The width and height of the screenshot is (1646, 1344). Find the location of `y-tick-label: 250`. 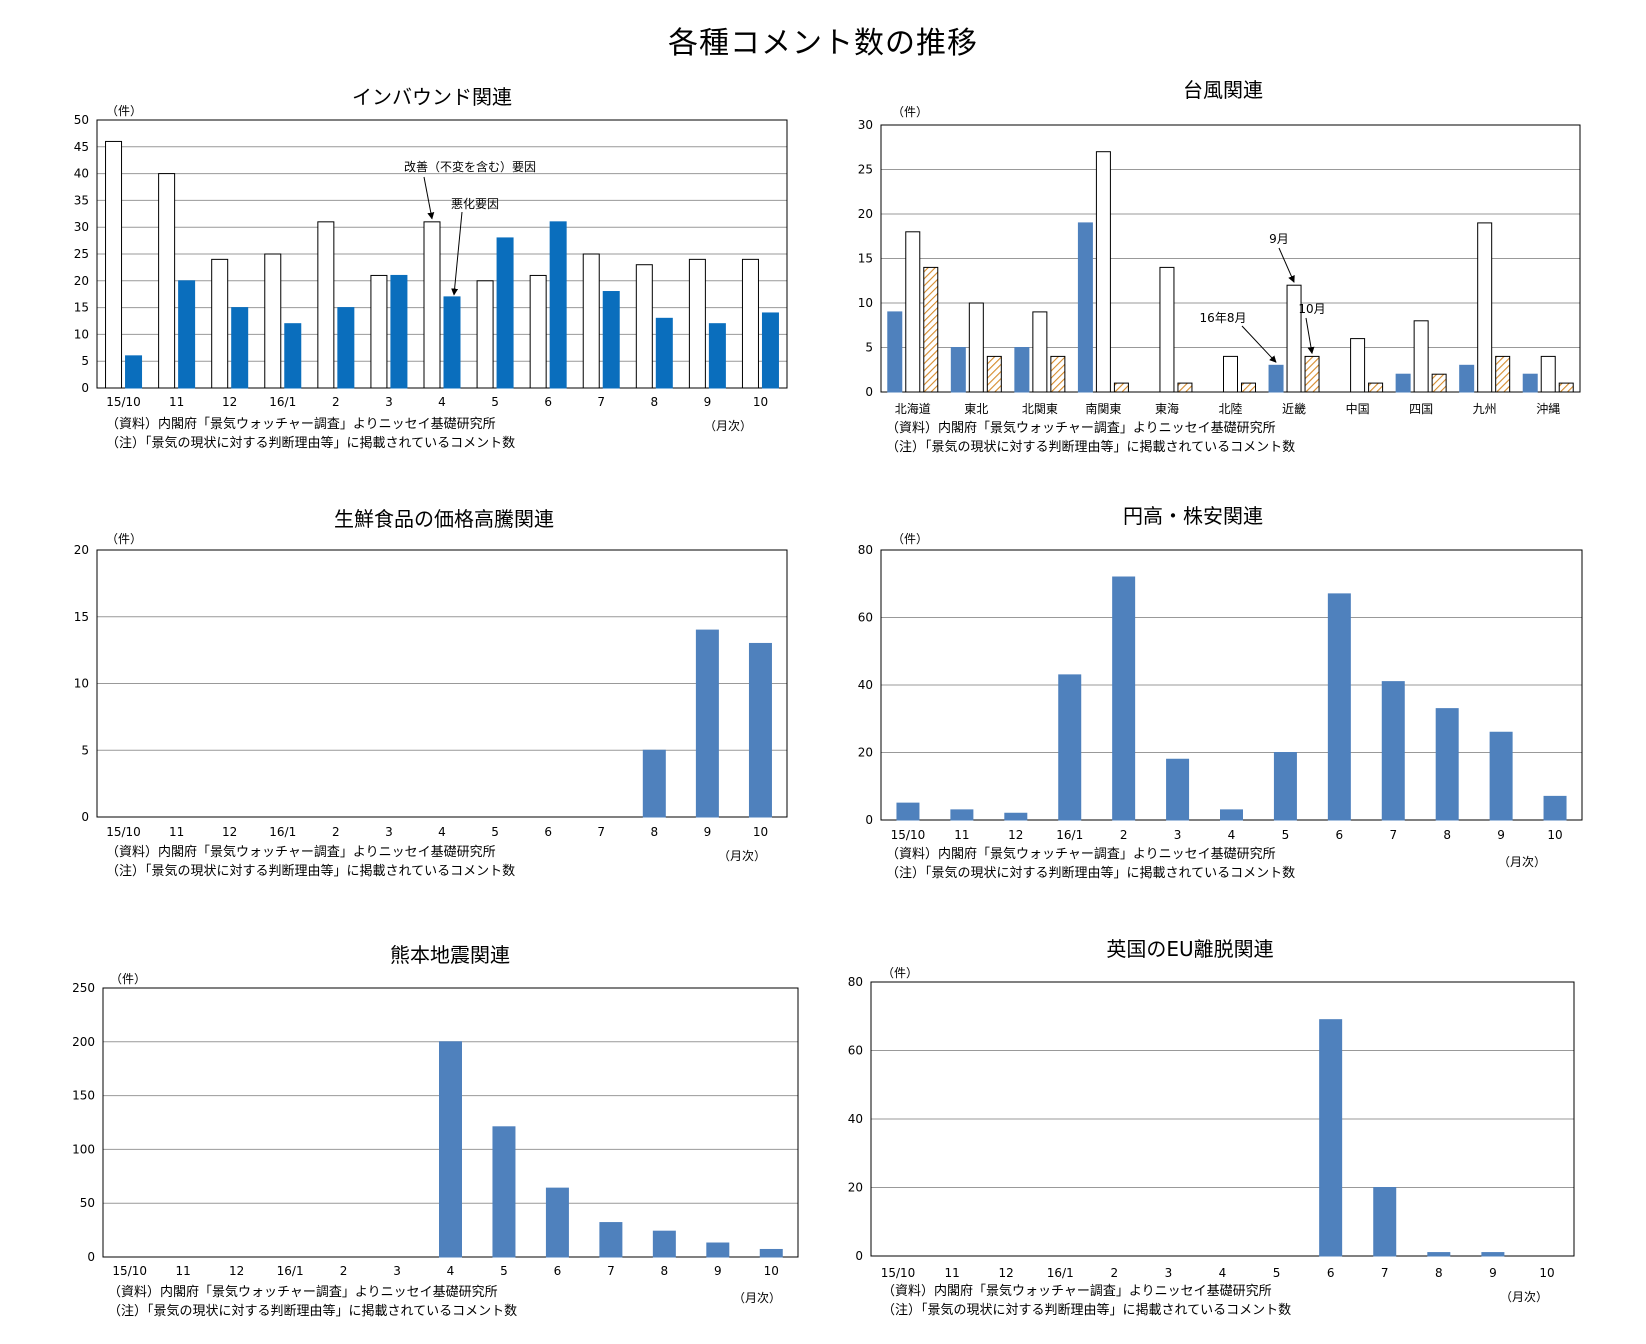

y-tick-label: 250 is located at coordinates (83, 988).